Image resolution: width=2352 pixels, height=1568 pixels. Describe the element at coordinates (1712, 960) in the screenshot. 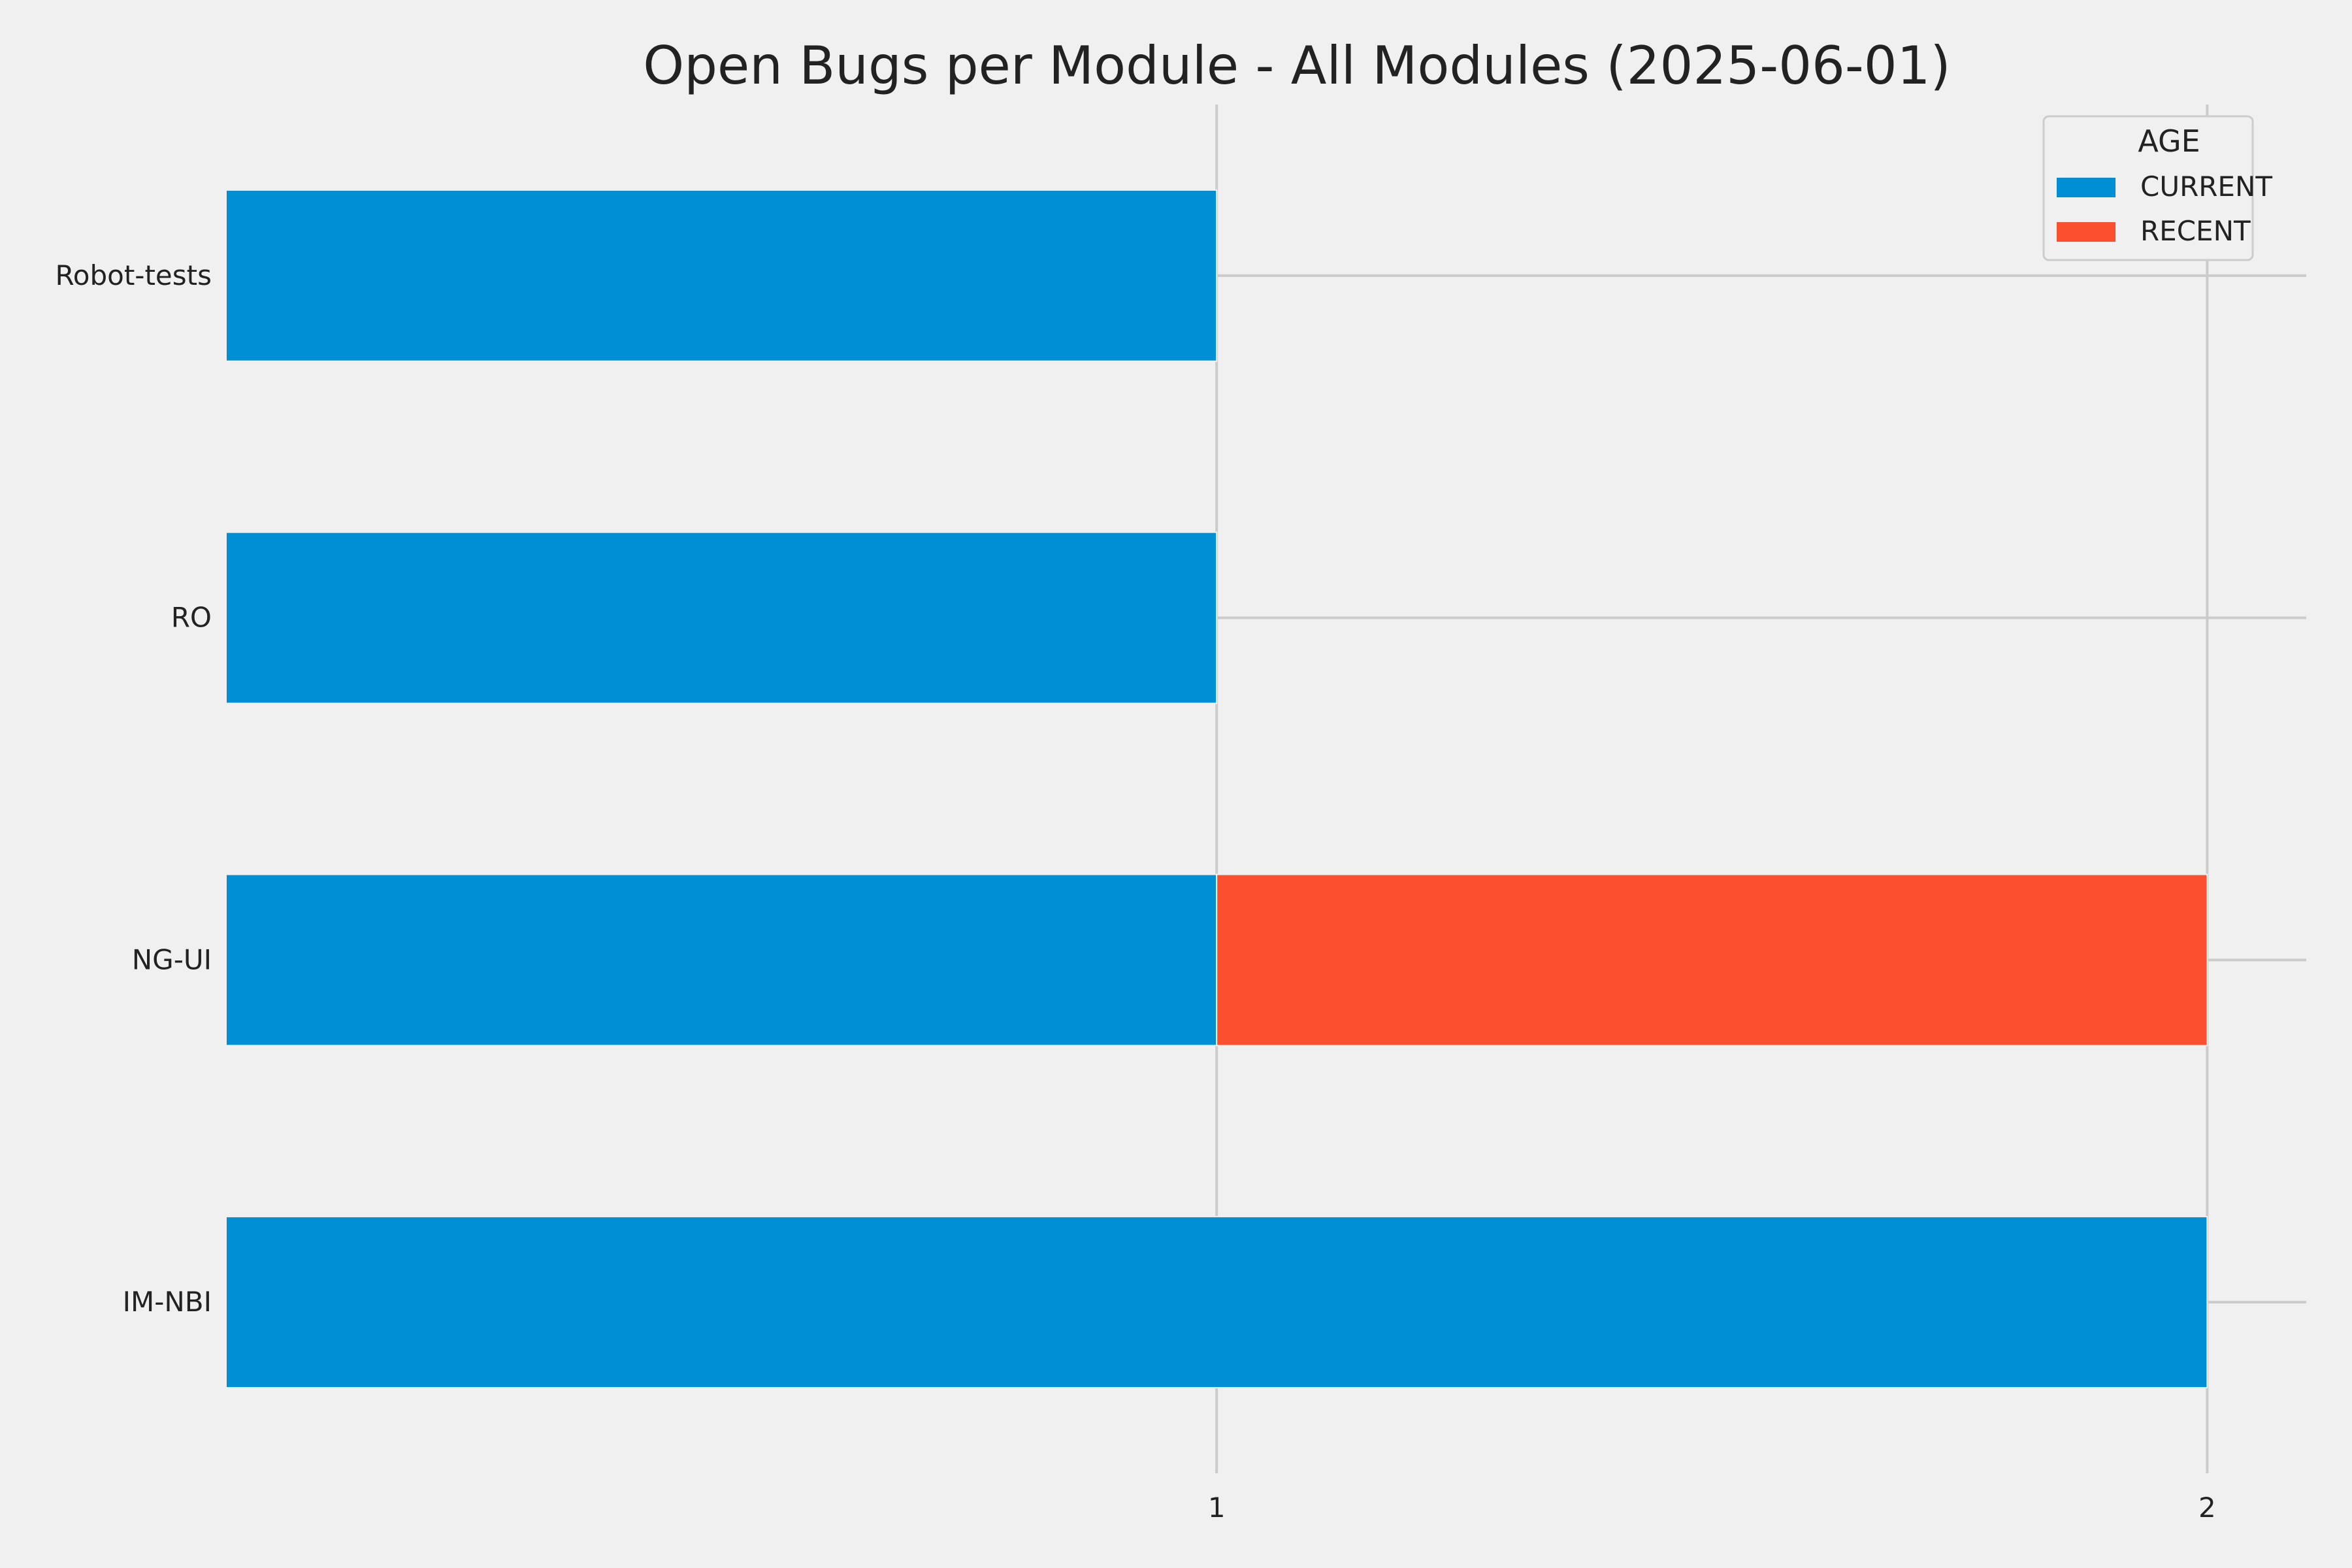

I see `bar-ng-ui-recent` at that location.